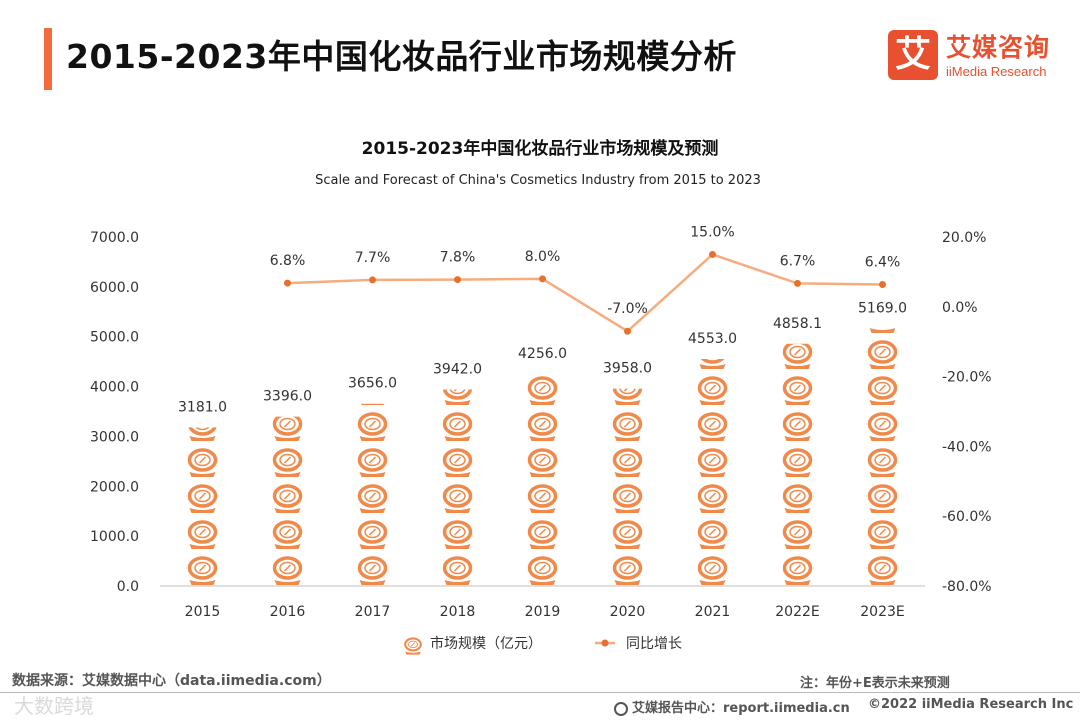 The height and width of the screenshot is (720, 1080). Describe the element at coordinates (114, 288) in the screenshot. I see `y-left-tick-label: 6000.0` at that location.